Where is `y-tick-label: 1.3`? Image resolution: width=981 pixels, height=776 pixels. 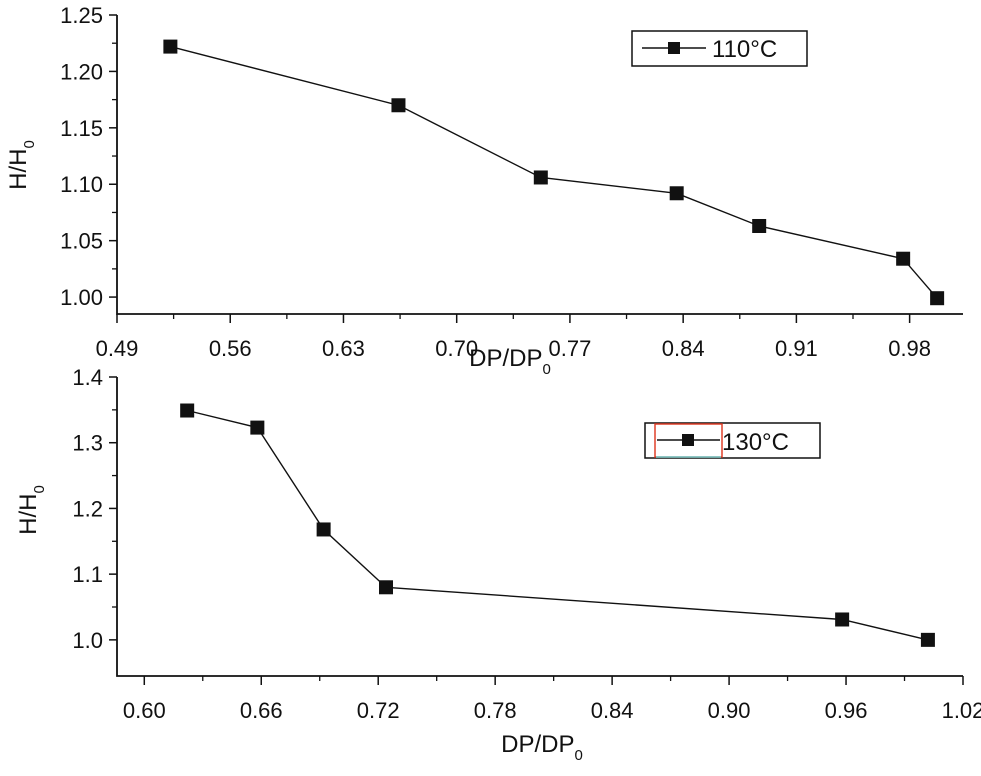 y-tick-label: 1.3 is located at coordinates (87, 443).